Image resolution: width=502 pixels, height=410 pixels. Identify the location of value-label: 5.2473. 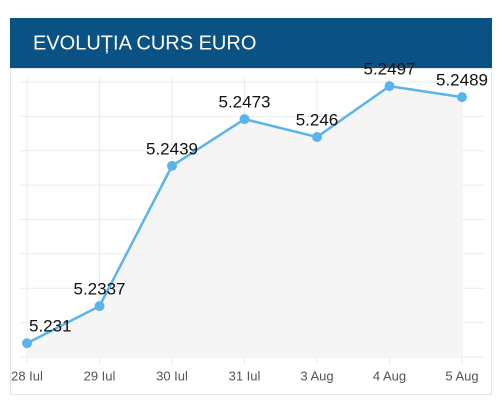
(245, 102).